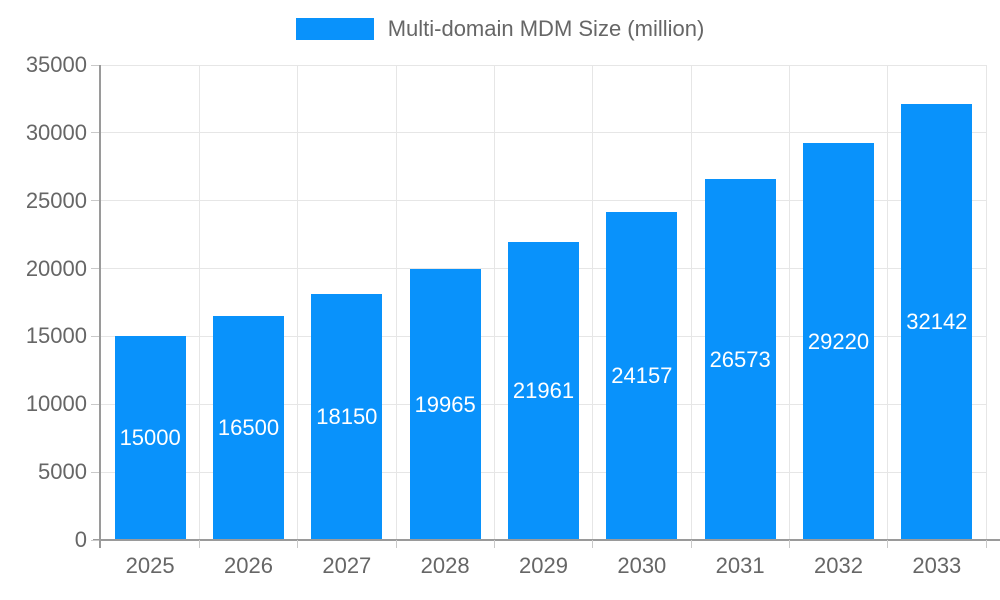  Describe the element at coordinates (838, 565) in the screenshot. I see `x-axis-tick-label: 2032` at that location.